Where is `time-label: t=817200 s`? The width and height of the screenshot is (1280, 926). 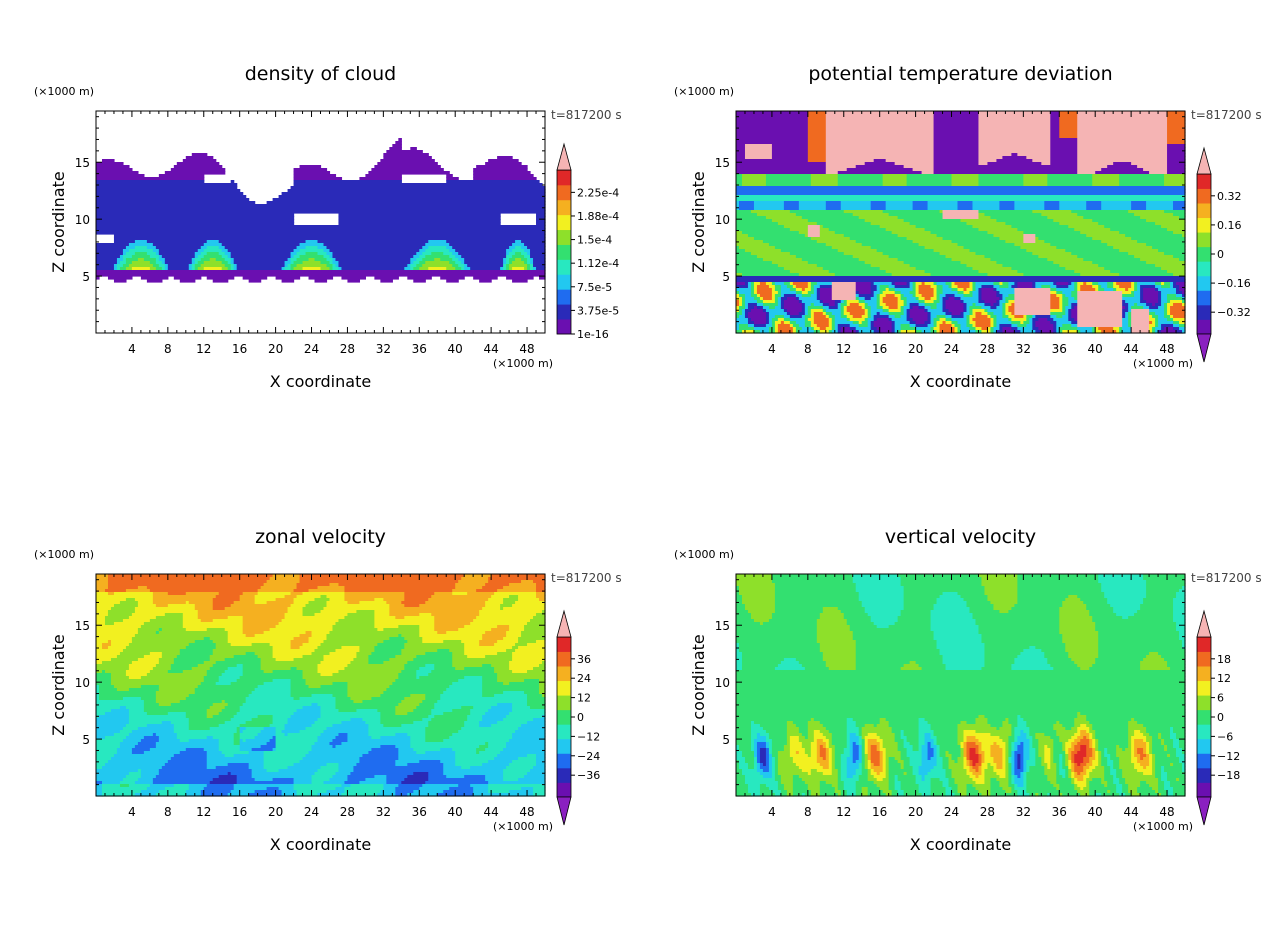 time-label: t=817200 s is located at coordinates (586, 578).